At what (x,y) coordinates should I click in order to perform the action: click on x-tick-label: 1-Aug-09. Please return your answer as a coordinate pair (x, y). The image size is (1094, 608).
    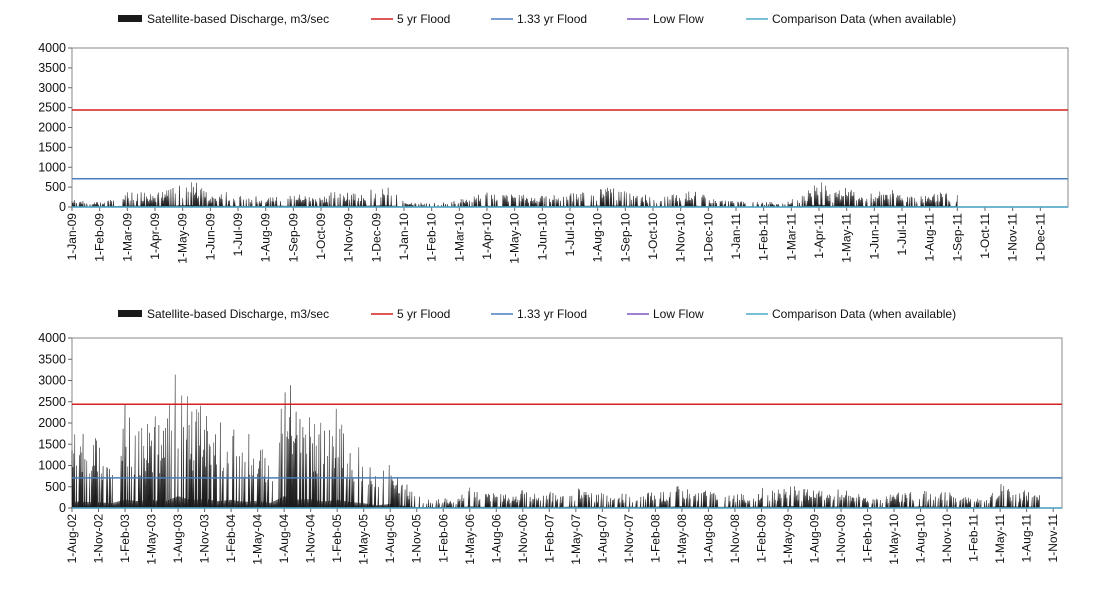
    Looking at the image, I should click on (266, 238).